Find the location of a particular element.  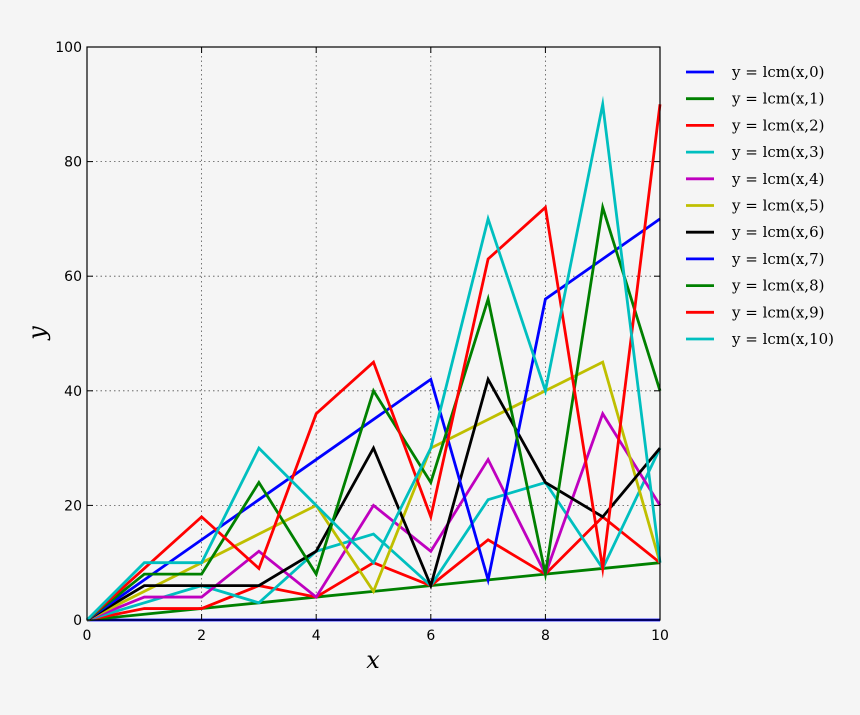

legend-label: y = lcm(x,1) is located at coordinates (777, 99).